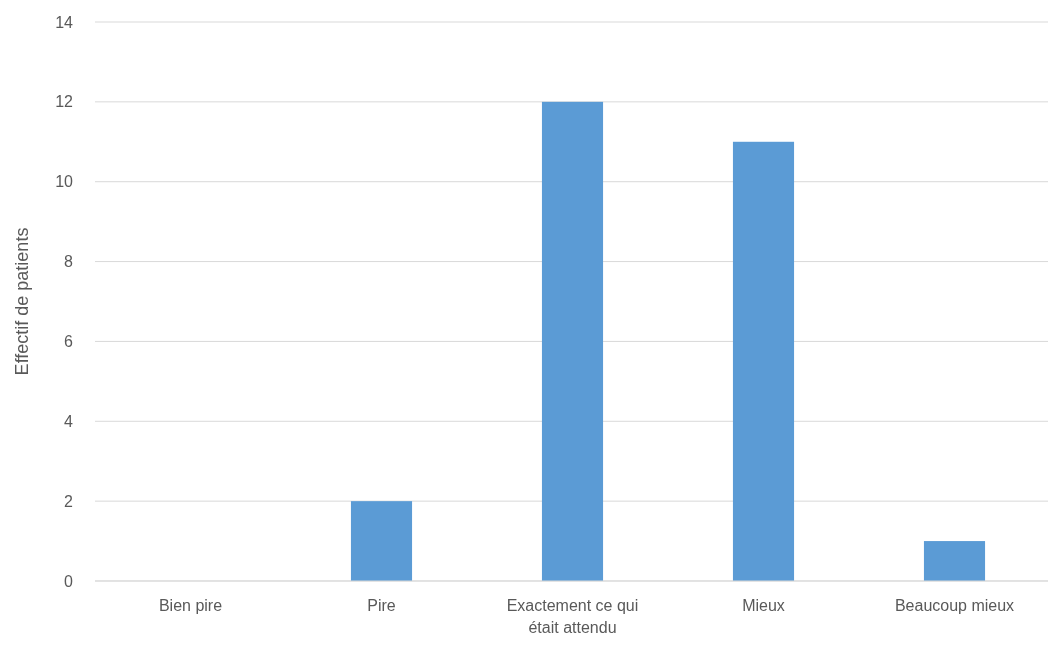  What do you see at coordinates (381, 605) in the screenshot?
I see `x-tick-label: Pire` at bounding box center [381, 605].